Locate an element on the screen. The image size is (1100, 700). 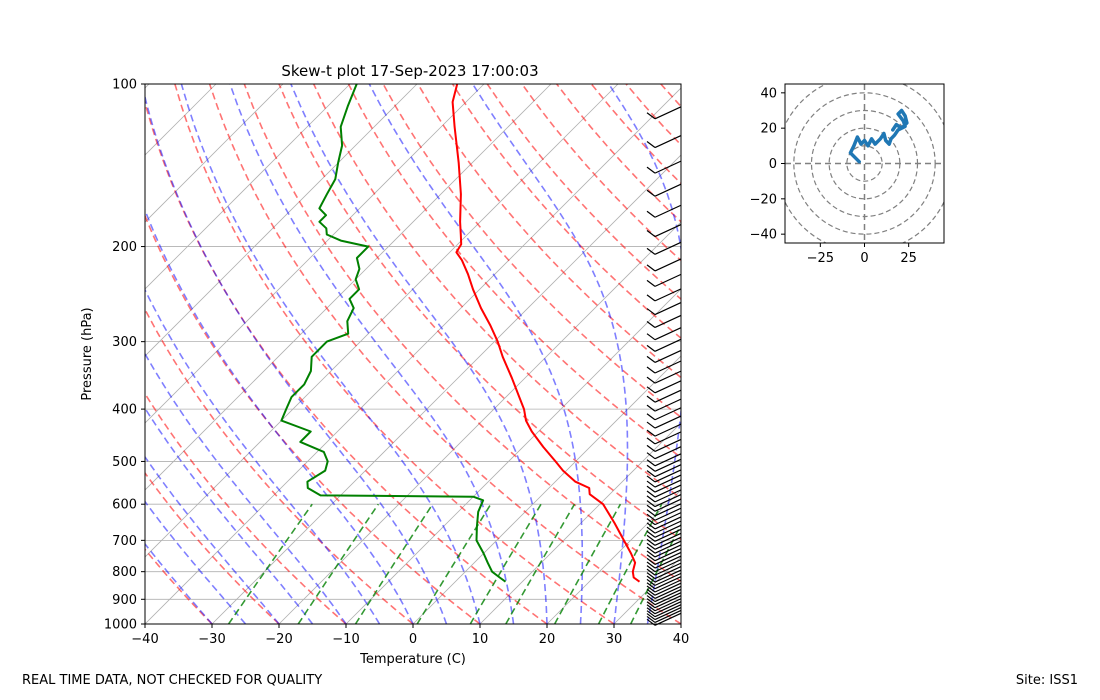
y-tick-label: 1000 is located at coordinates (120, 625).